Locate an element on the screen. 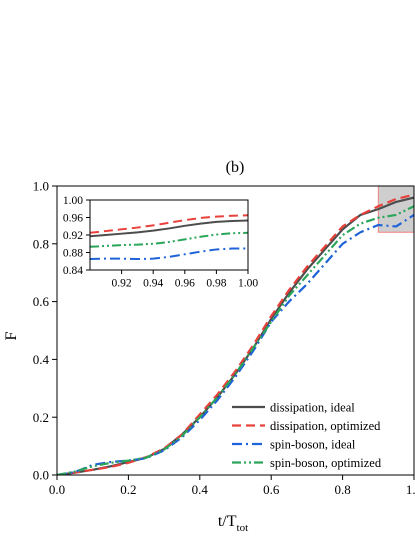  y-tick-label: 1.0 is located at coordinates (41, 186).